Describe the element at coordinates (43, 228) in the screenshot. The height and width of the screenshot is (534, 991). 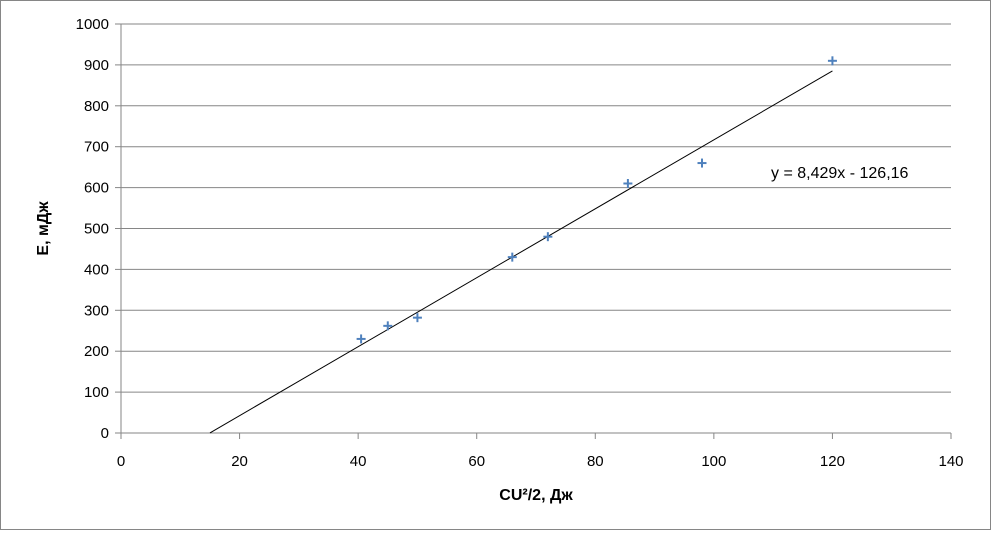
I see `y-axis-title: E, мДж` at that location.